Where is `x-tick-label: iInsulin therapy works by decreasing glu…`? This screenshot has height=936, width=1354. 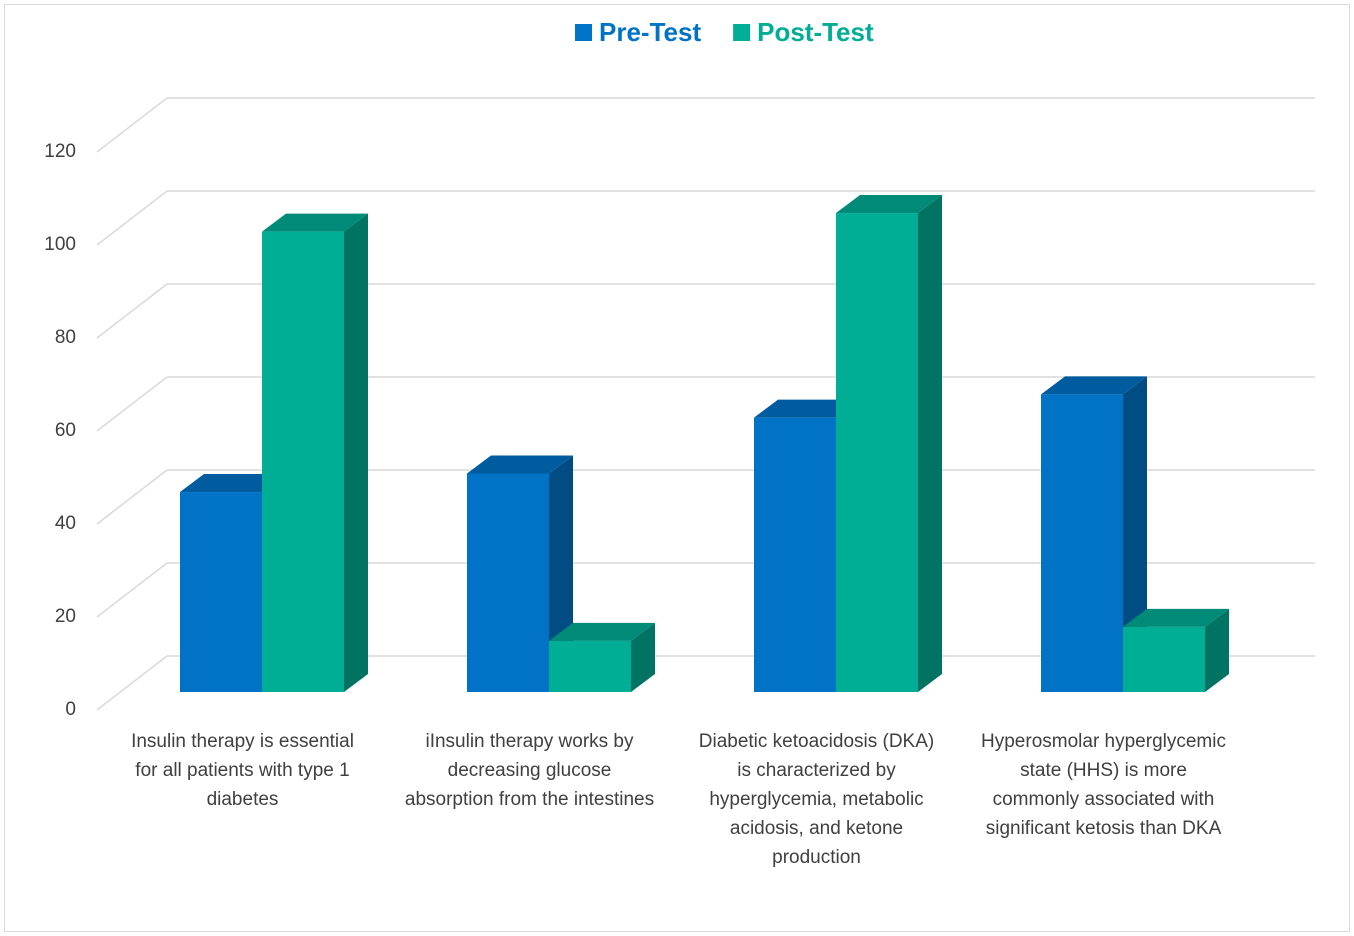 x-tick-label: iInsulin therapy works by decreasing glu… is located at coordinates (529, 770).